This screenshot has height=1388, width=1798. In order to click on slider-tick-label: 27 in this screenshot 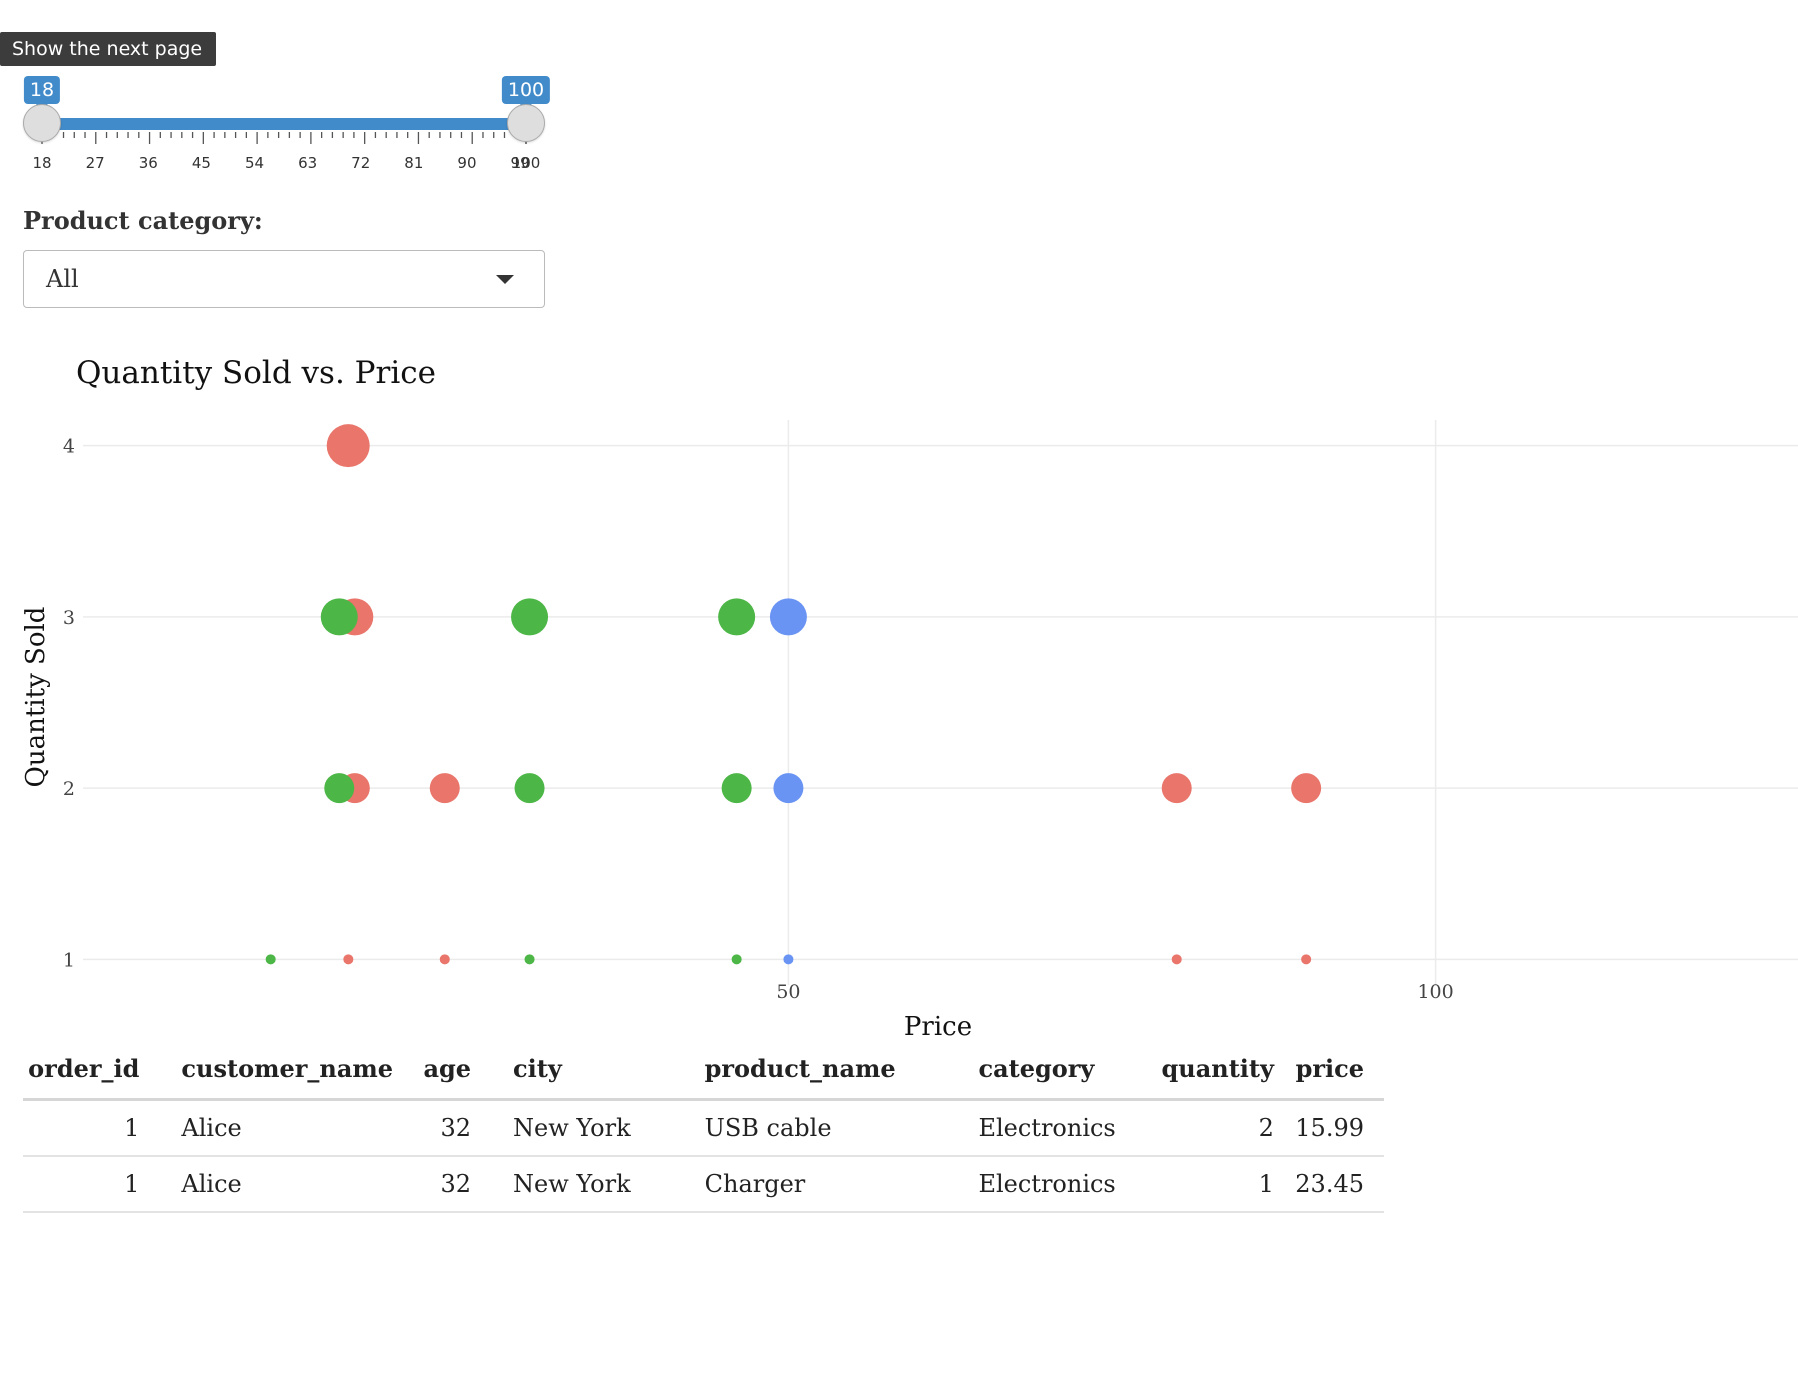, I will do `click(95, 163)`.